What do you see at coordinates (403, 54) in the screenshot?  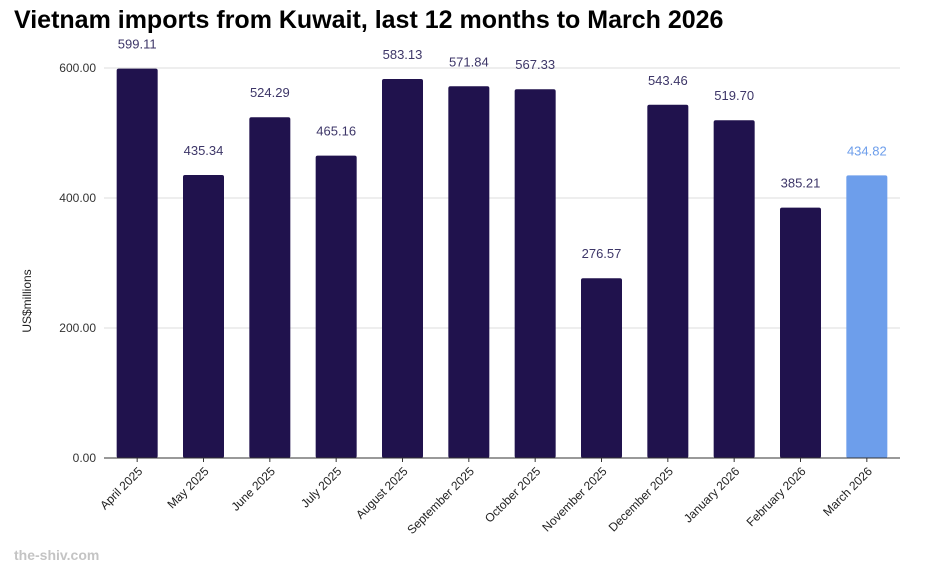 I see `data-label: 583.13` at bounding box center [403, 54].